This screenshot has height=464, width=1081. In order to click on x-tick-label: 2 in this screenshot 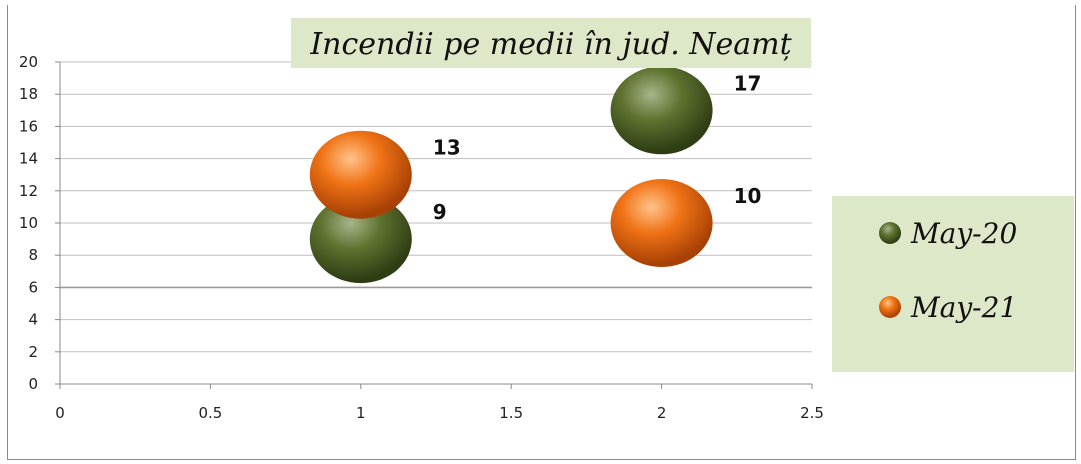, I will do `click(662, 413)`.